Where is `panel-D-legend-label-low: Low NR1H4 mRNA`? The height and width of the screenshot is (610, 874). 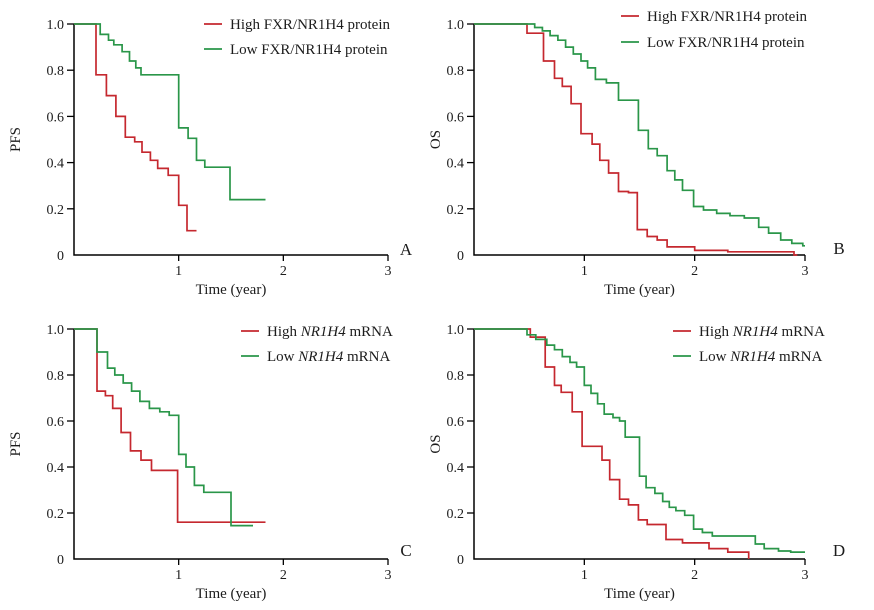 panel-D-legend-label-low: Low NR1H4 mRNA is located at coordinates (761, 357).